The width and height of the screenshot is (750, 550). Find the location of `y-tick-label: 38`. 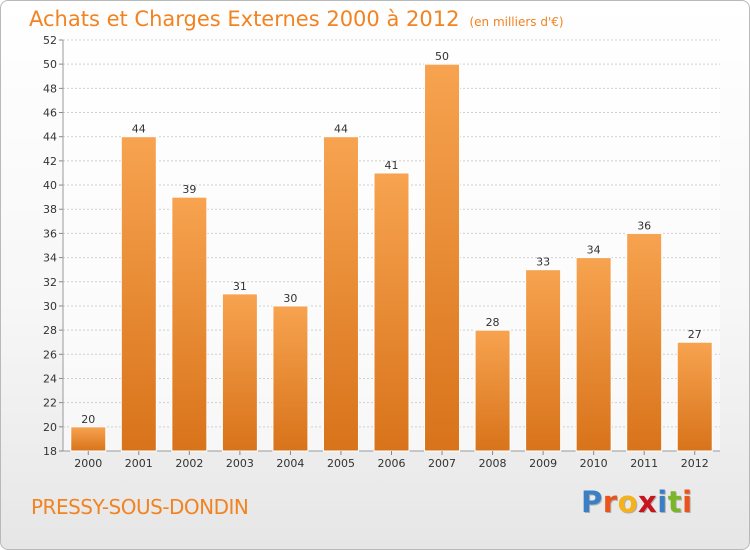

y-tick-label: 38 is located at coordinates (50, 209).